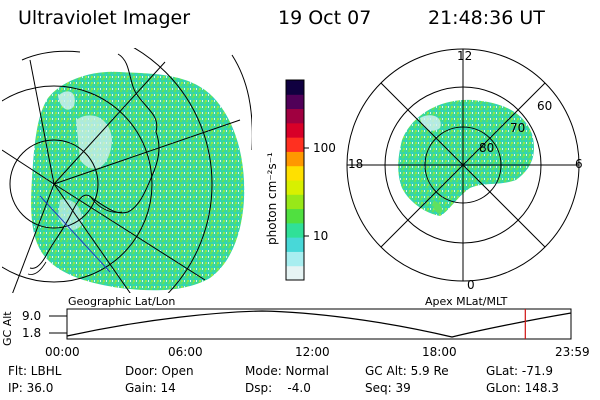 This screenshot has width=600, height=400. What do you see at coordinates (272, 198) in the screenshot?
I see `colorbar-label: photon cm⁻²s⁻¹` at bounding box center [272, 198].